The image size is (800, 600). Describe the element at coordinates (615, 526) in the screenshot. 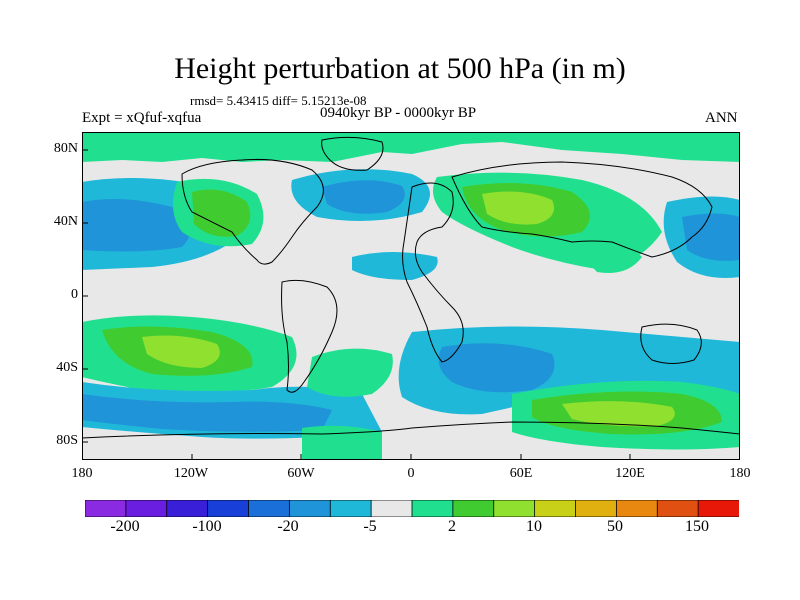

I see `colorbar-label-50: 50` at that location.